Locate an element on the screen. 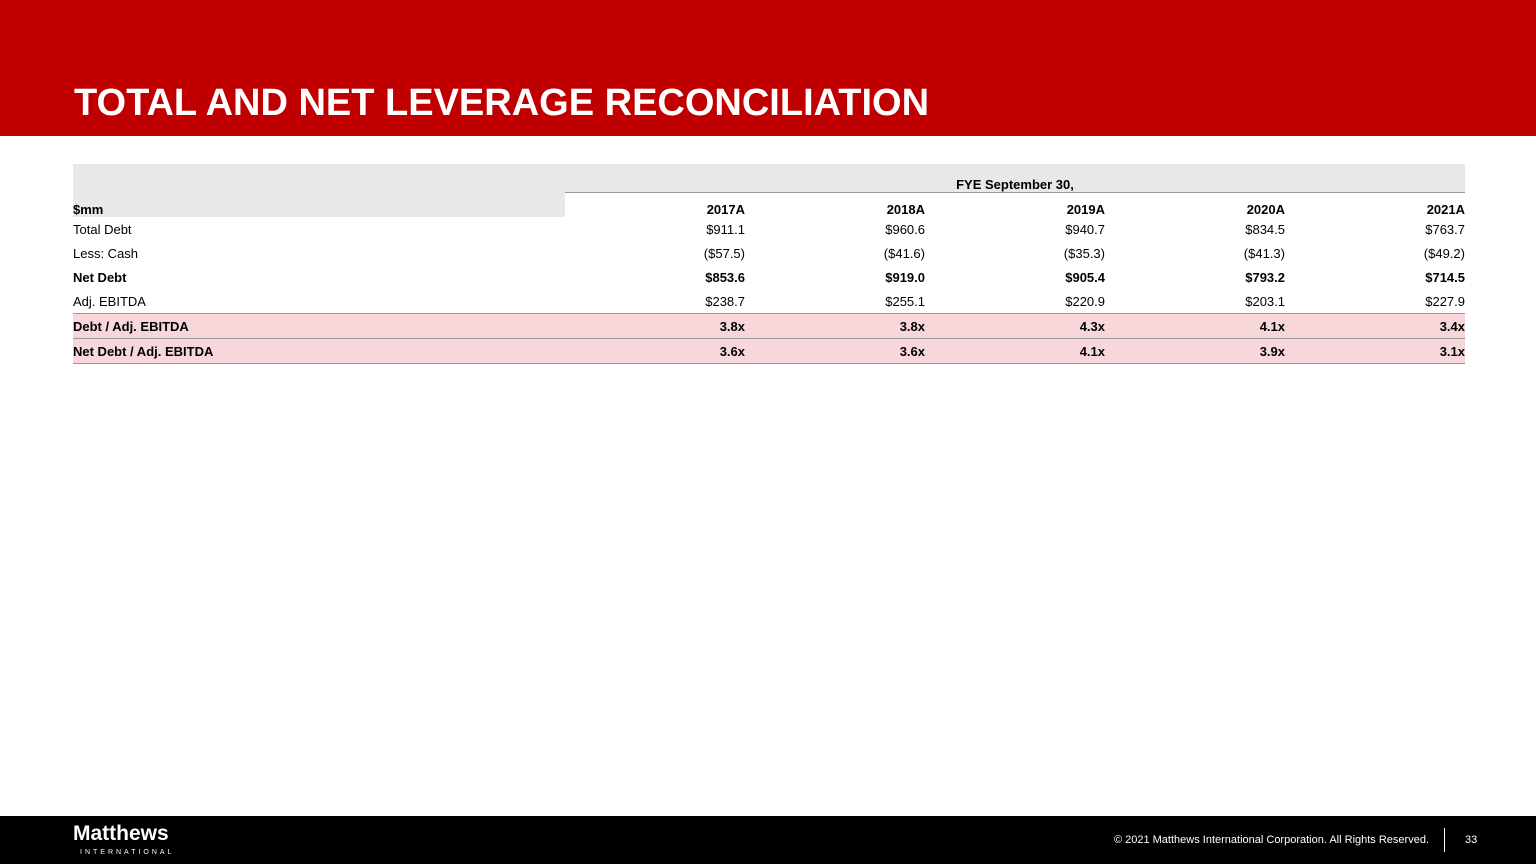 The width and height of the screenshot is (1536, 864). cell: 3.4x is located at coordinates (1375, 326).